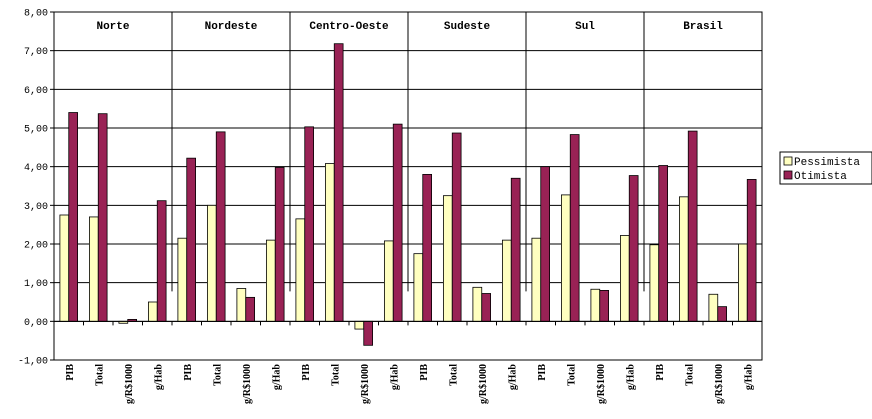  I want to click on y-tick-label: 5,00, so click(36, 130).